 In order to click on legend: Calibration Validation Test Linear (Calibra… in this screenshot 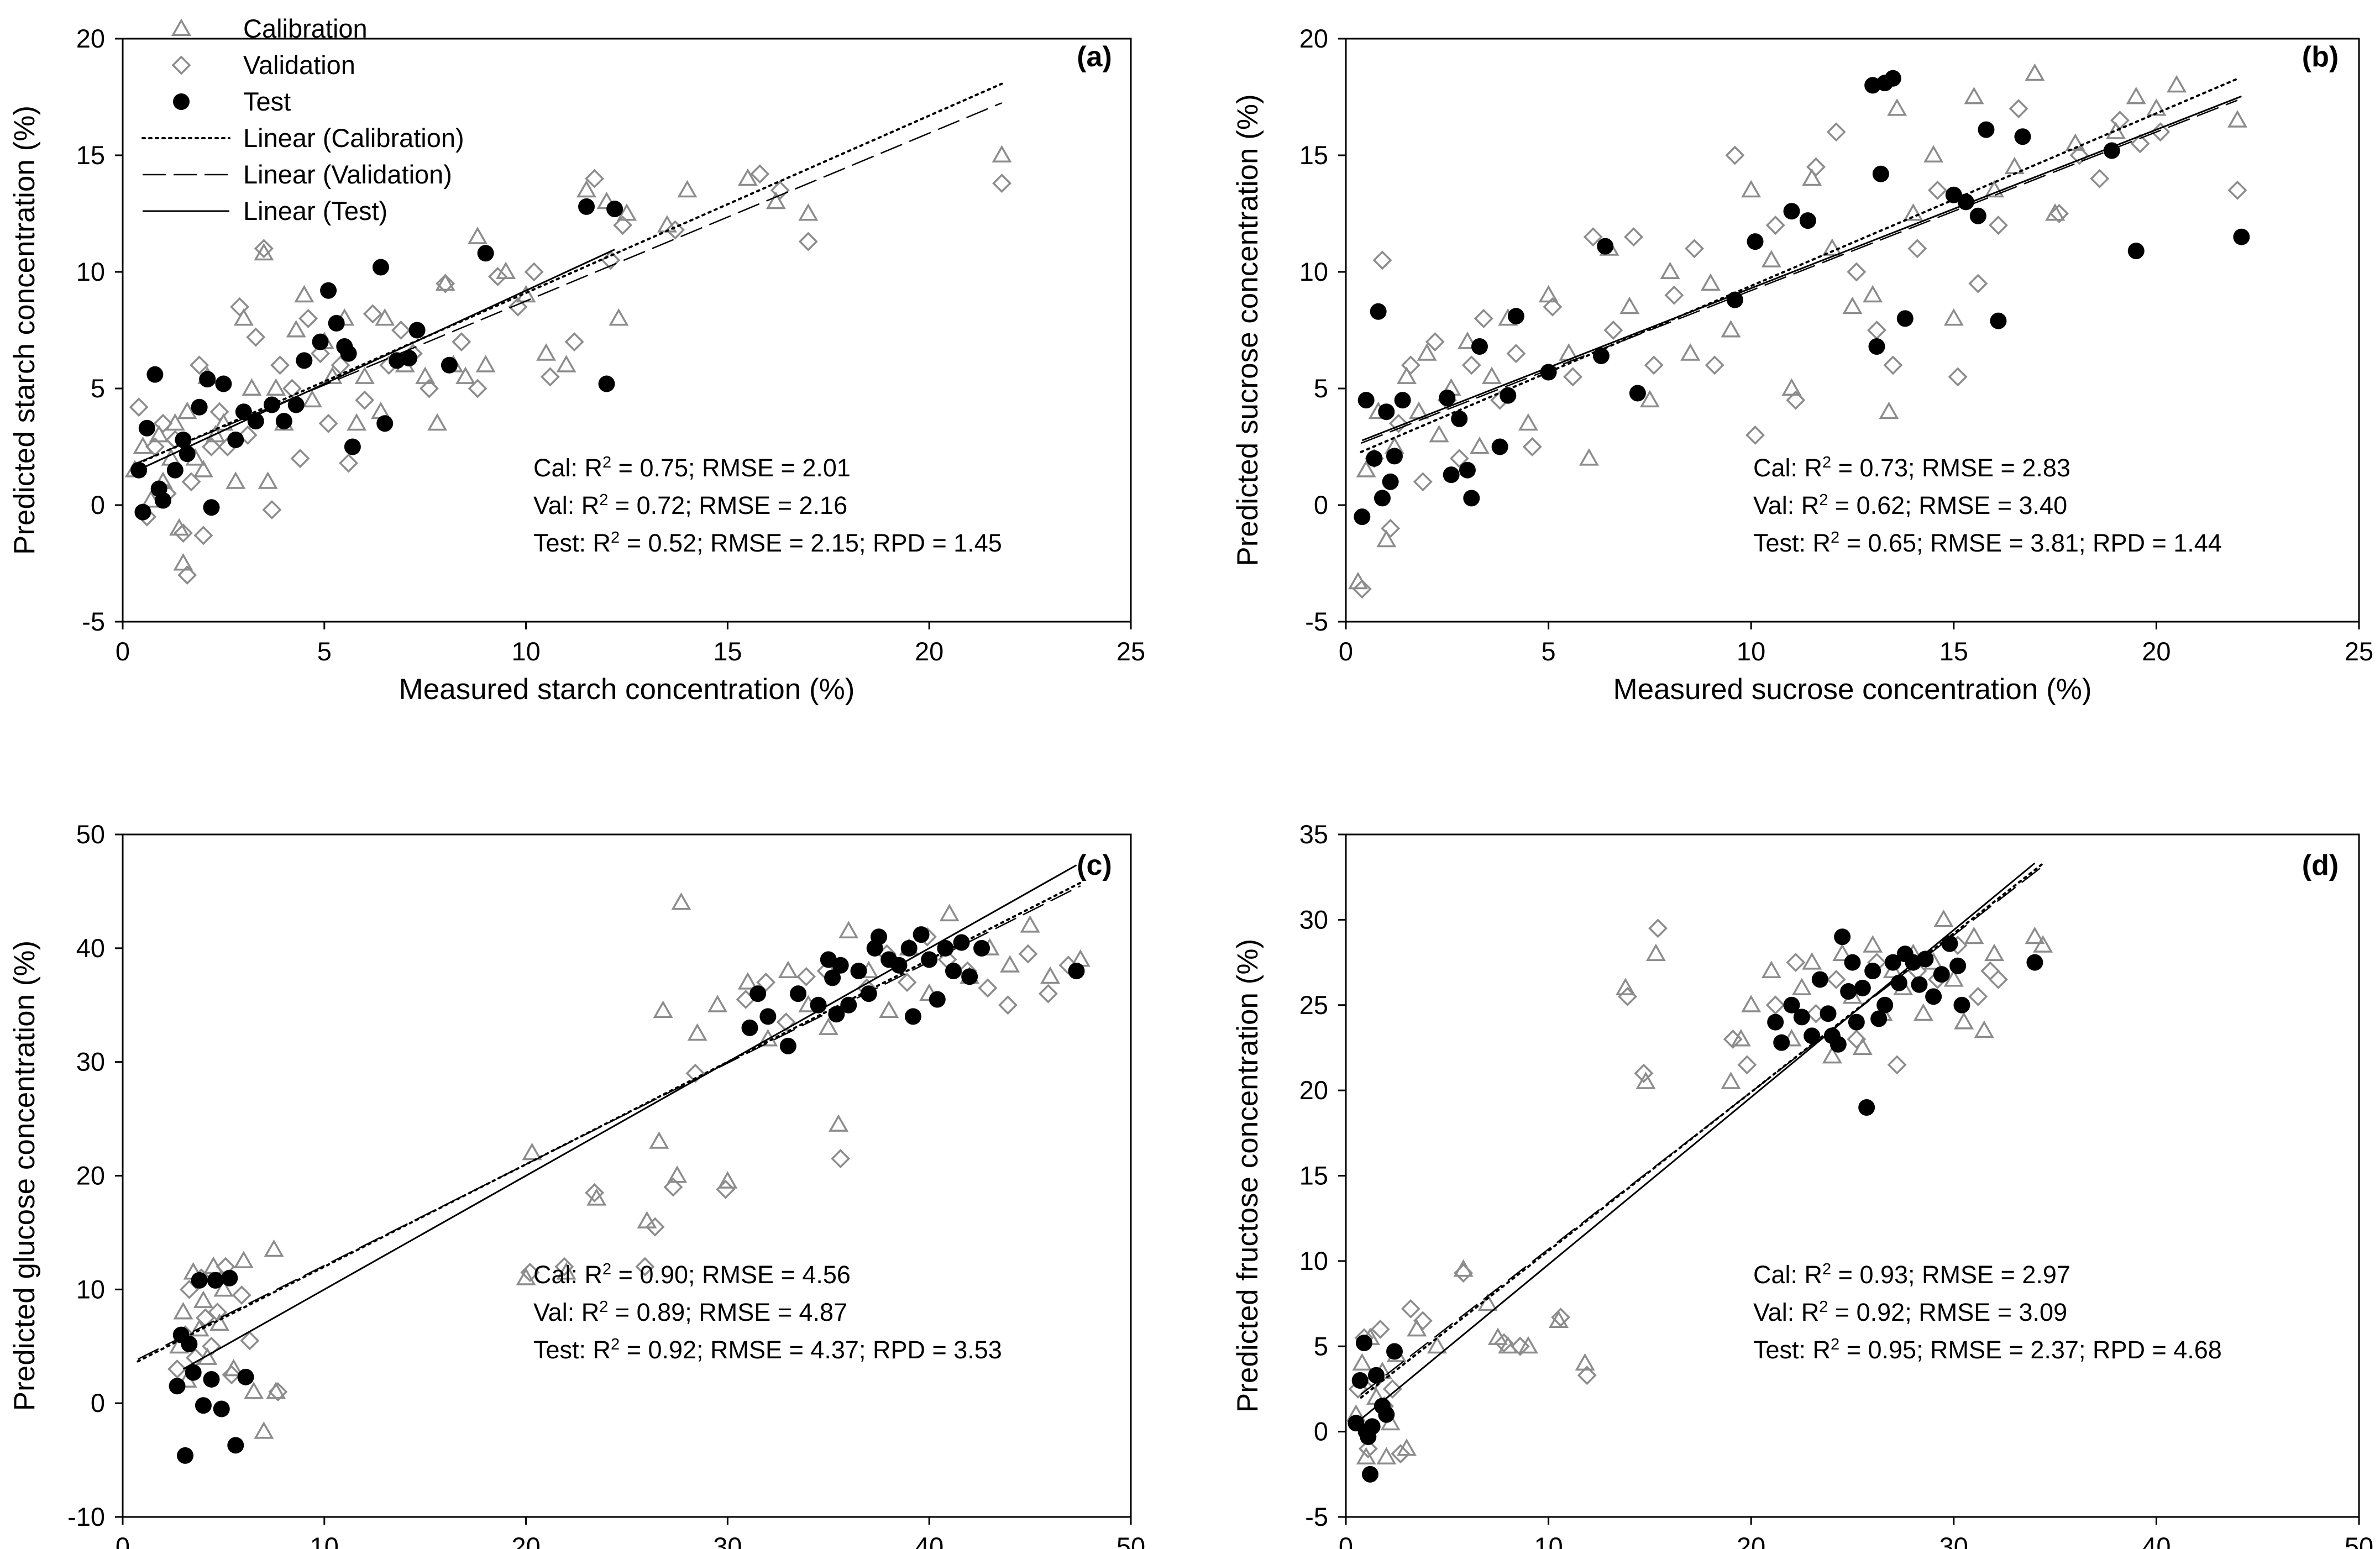, I will do `click(302, 120)`.